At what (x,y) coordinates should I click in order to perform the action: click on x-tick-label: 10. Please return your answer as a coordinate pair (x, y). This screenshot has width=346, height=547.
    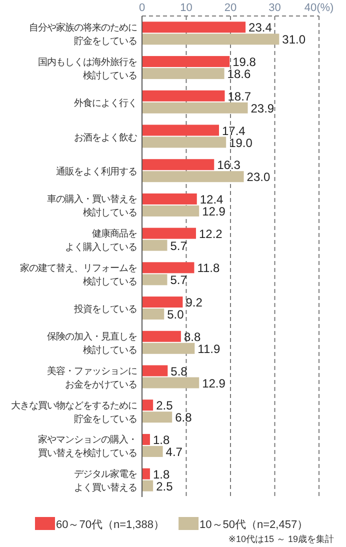
    Looking at the image, I should click on (186, 8).